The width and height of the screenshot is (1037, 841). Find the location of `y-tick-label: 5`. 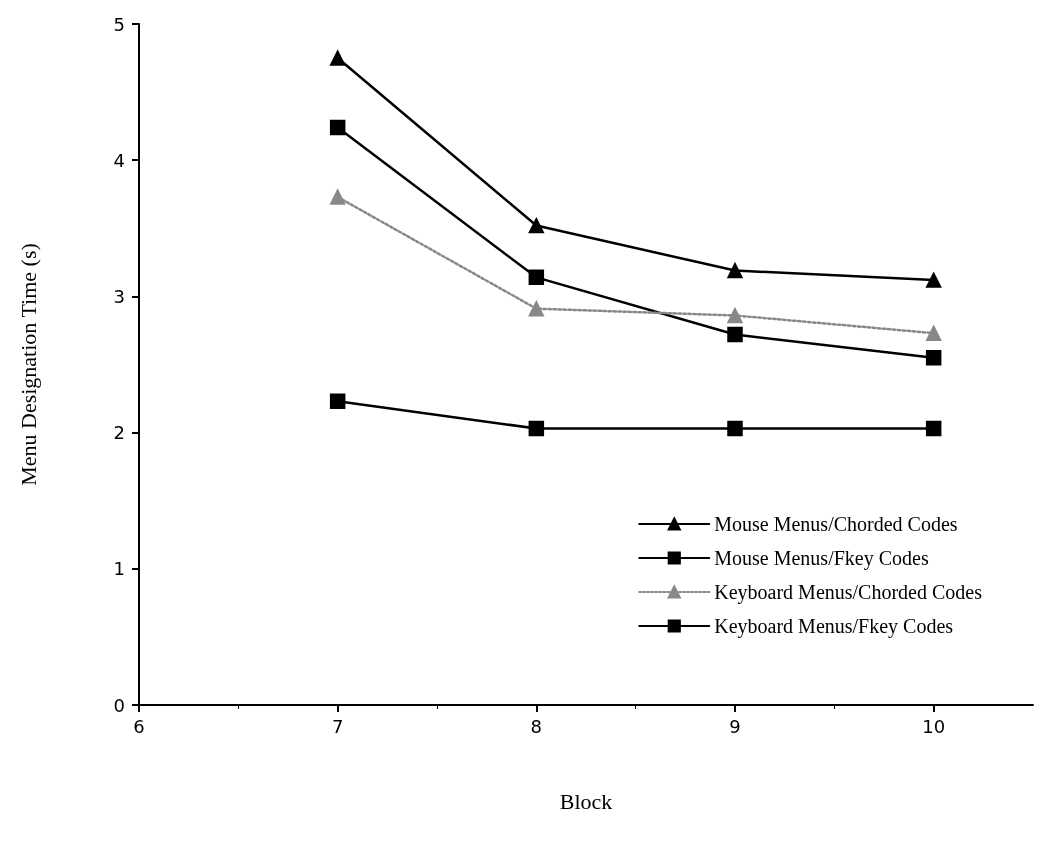

y-tick-label: 5 is located at coordinates (119, 24).